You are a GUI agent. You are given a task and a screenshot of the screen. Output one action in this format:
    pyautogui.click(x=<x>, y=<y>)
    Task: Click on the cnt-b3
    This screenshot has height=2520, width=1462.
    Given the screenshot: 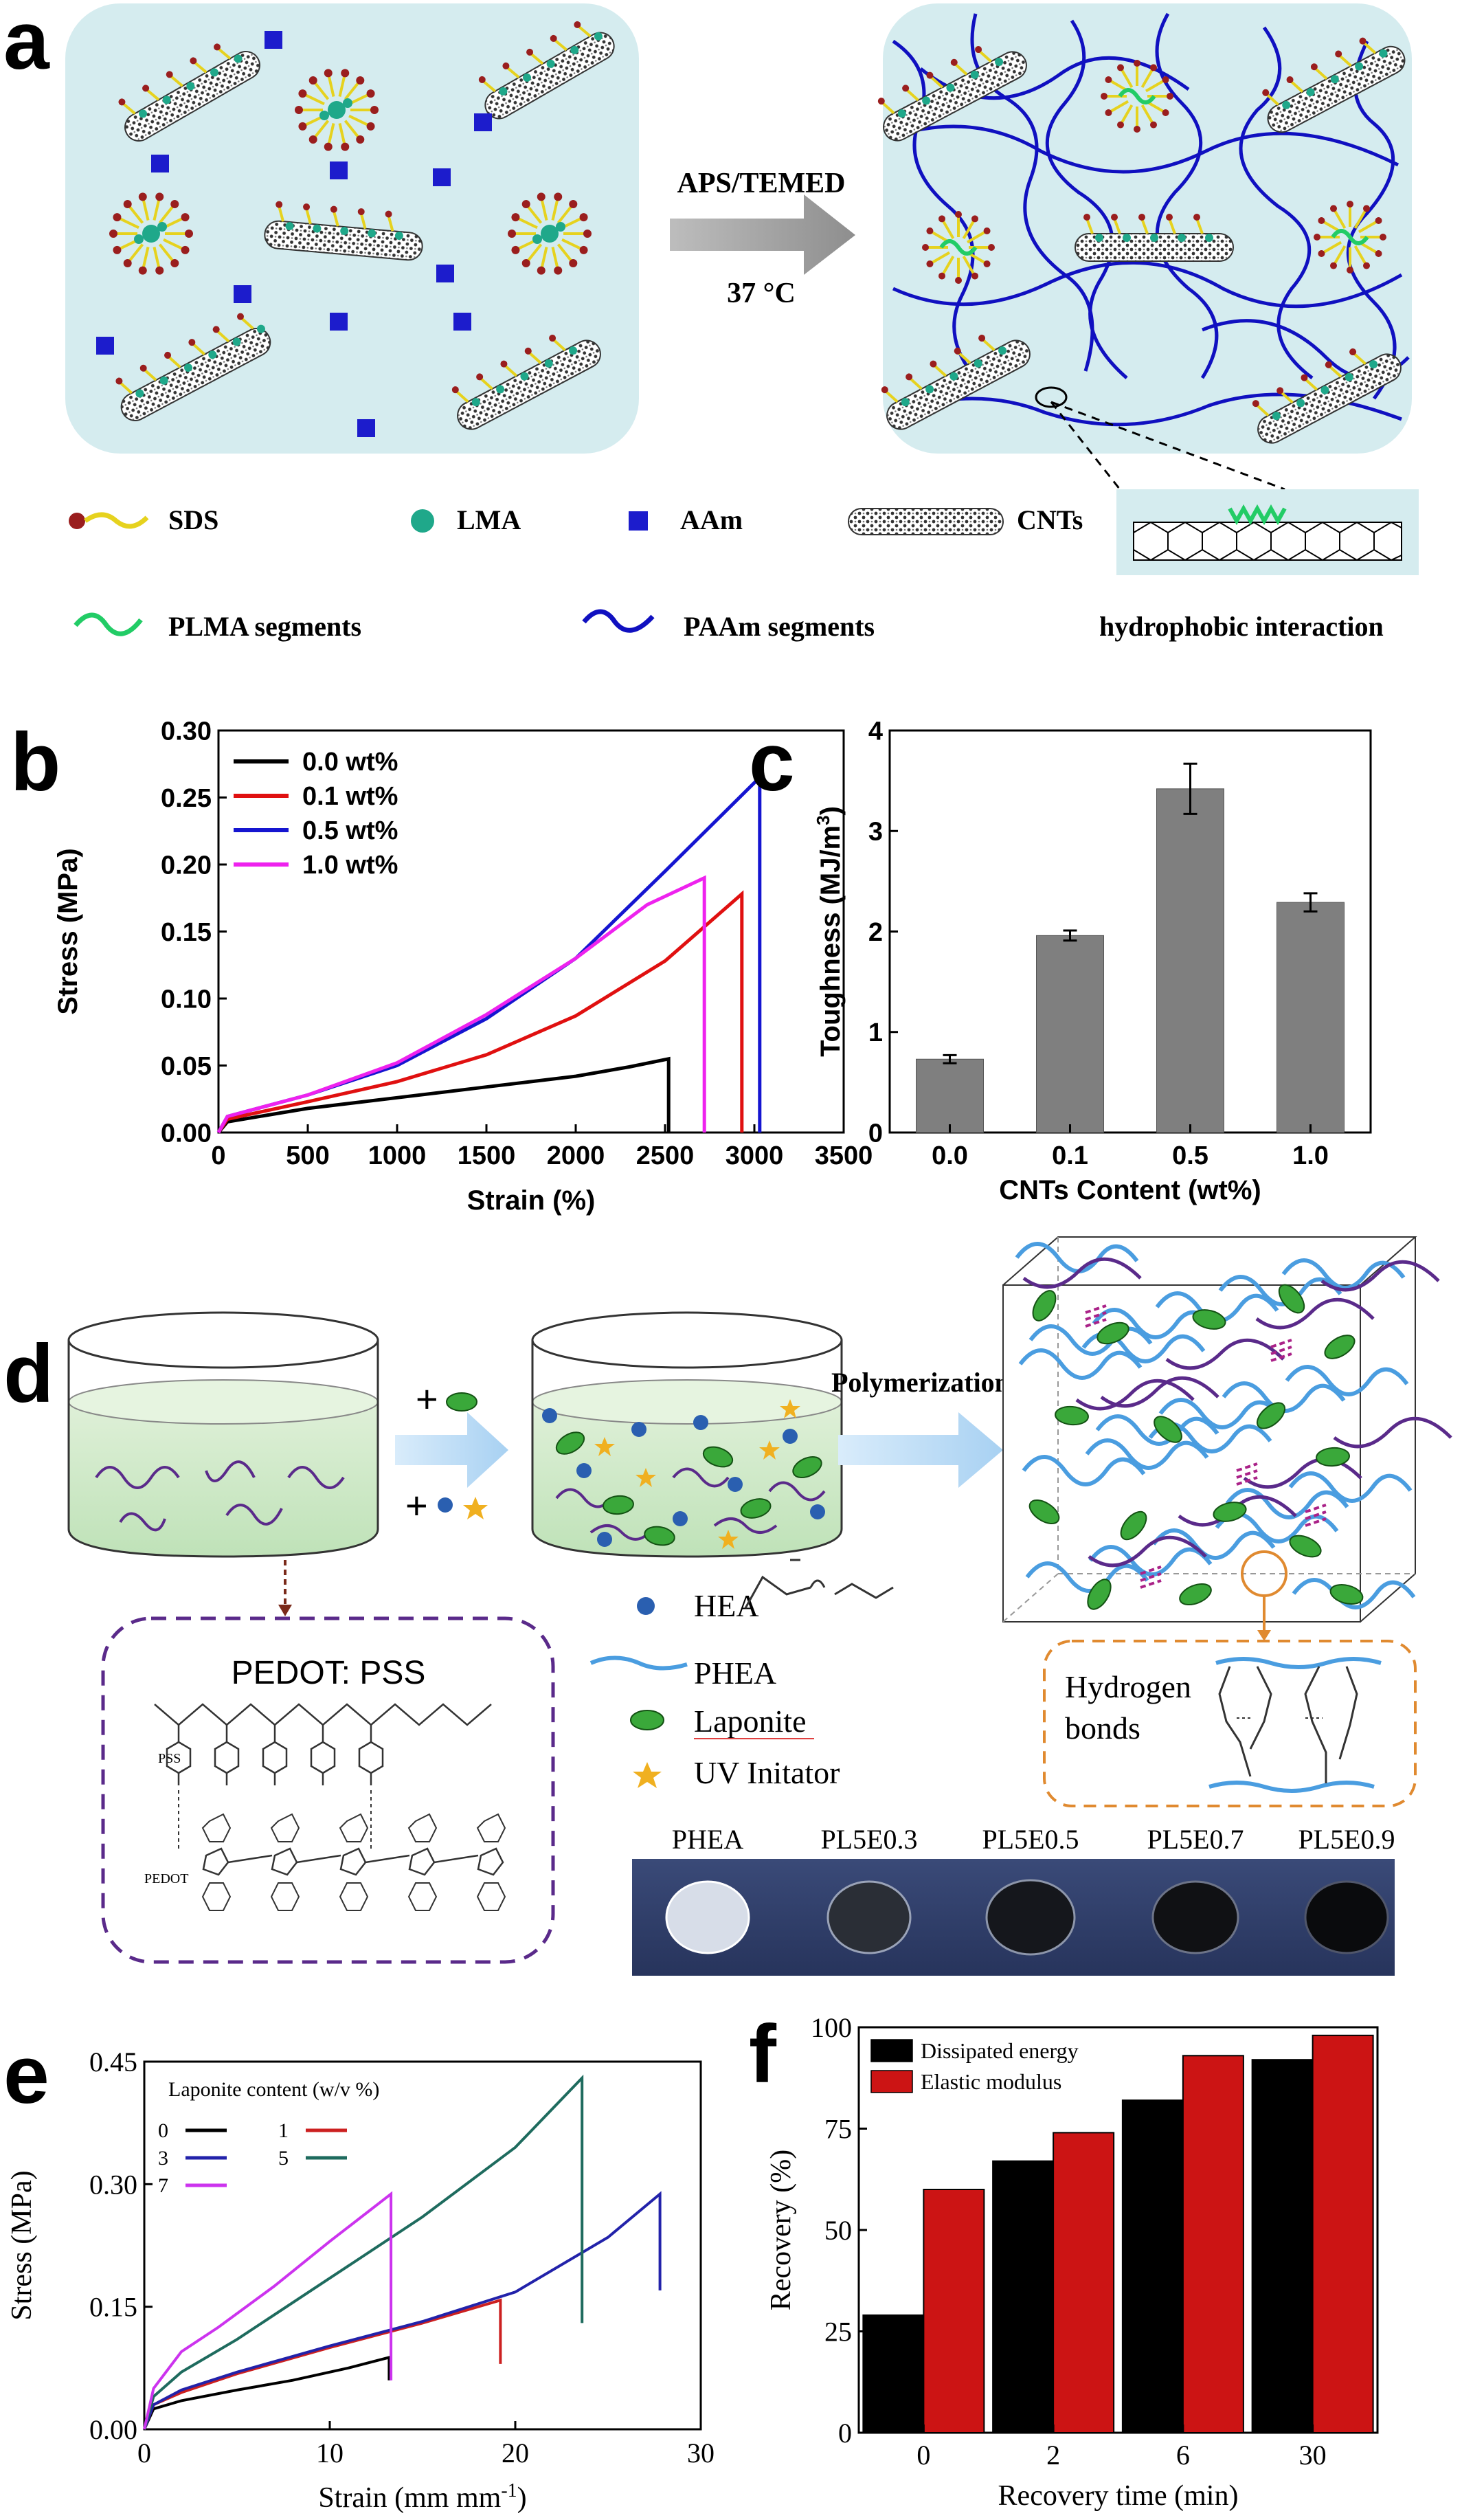 What is the action you would take?
    pyautogui.click(x=1154, y=238)
    